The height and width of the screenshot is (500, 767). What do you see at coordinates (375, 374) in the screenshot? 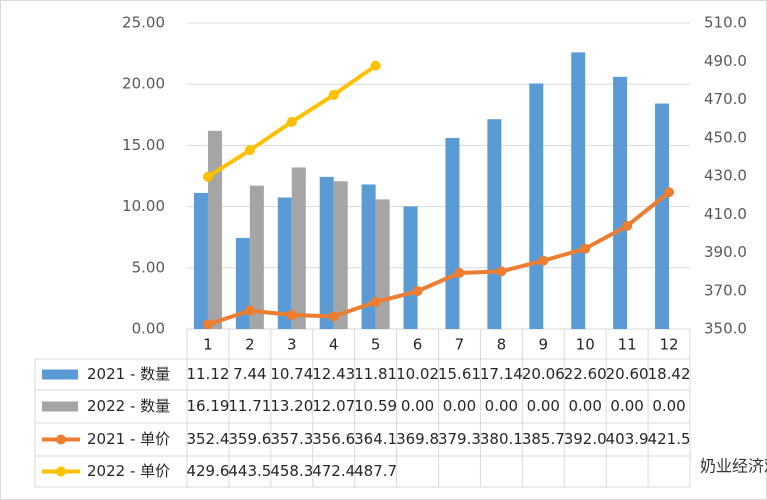
I see `table-value: 11.81` at bounding box center [375, 374].